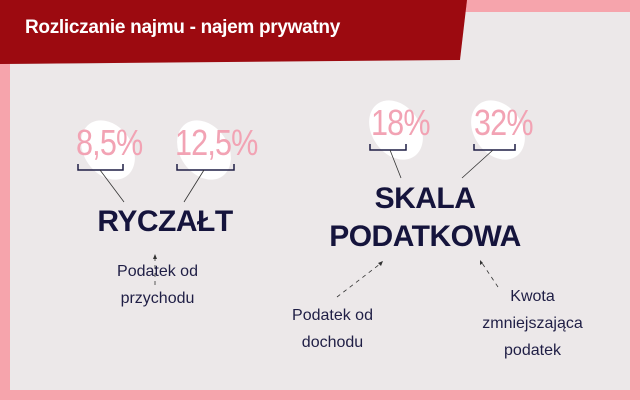  Describe the element at coordinates (157, 285) in the screenshot. I see `ryczalt-note: Podatek od przychodu` at that location.